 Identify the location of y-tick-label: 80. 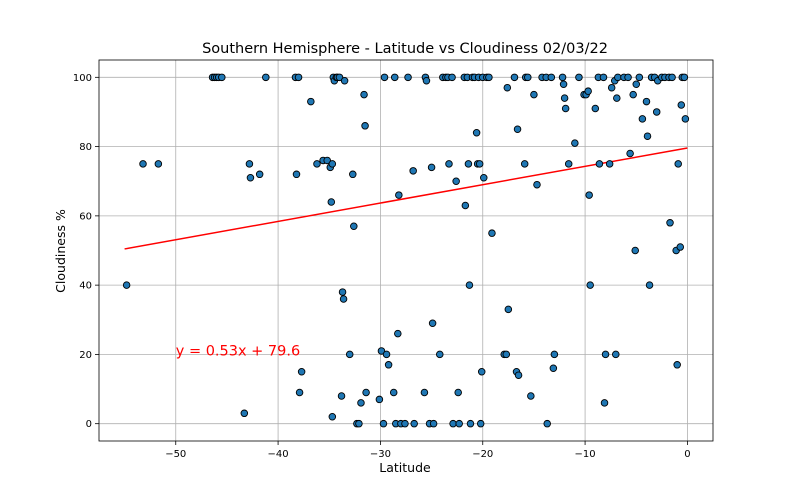
(85, 147).